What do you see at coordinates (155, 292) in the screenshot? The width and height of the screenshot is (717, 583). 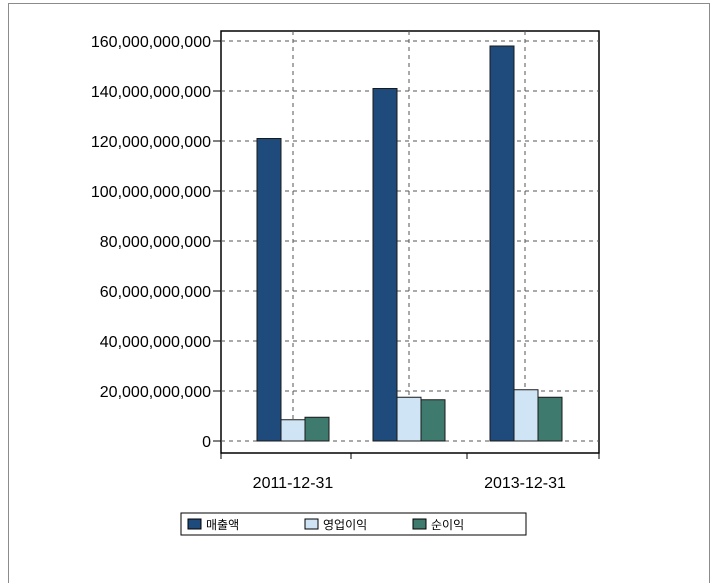 I see `y-tick-label: 60,000,000,000` at bounding box center [155, 292].